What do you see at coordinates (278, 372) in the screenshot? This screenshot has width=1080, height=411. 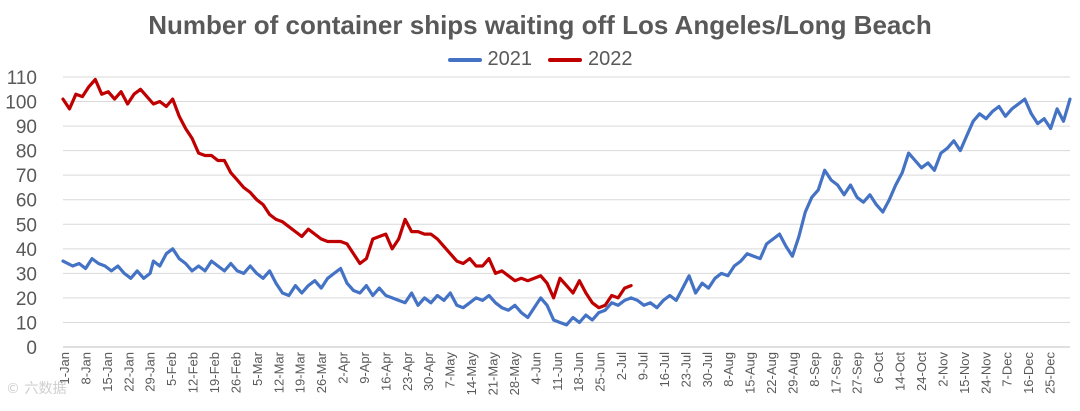 I see `x-tick-label: 12-Mar` at bounding box center [278, 372].